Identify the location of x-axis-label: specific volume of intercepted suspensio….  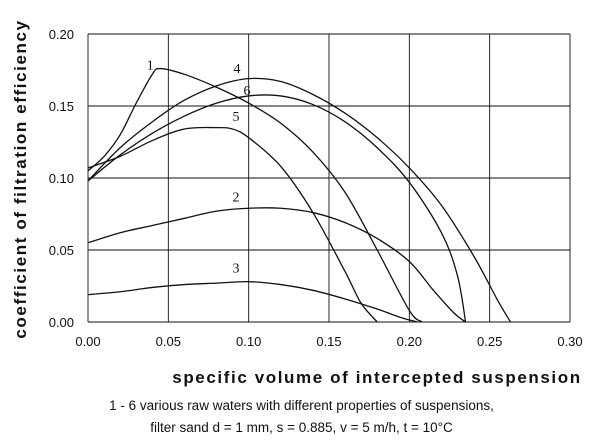
(376, 377).